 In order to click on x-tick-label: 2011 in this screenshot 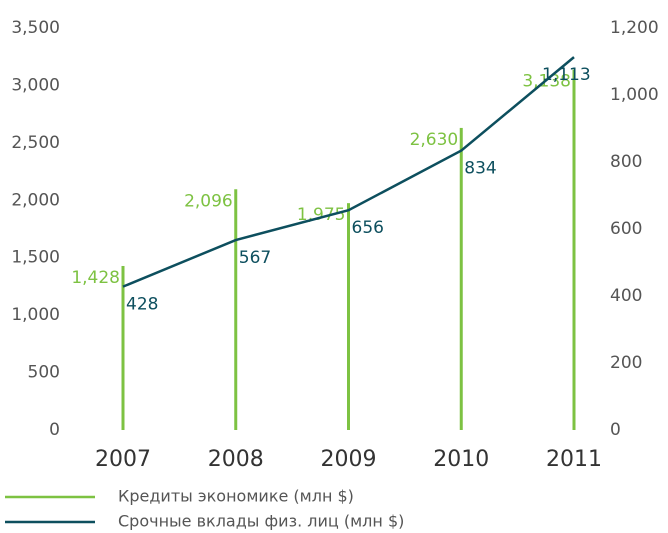, I will do `click(574, 459)`.